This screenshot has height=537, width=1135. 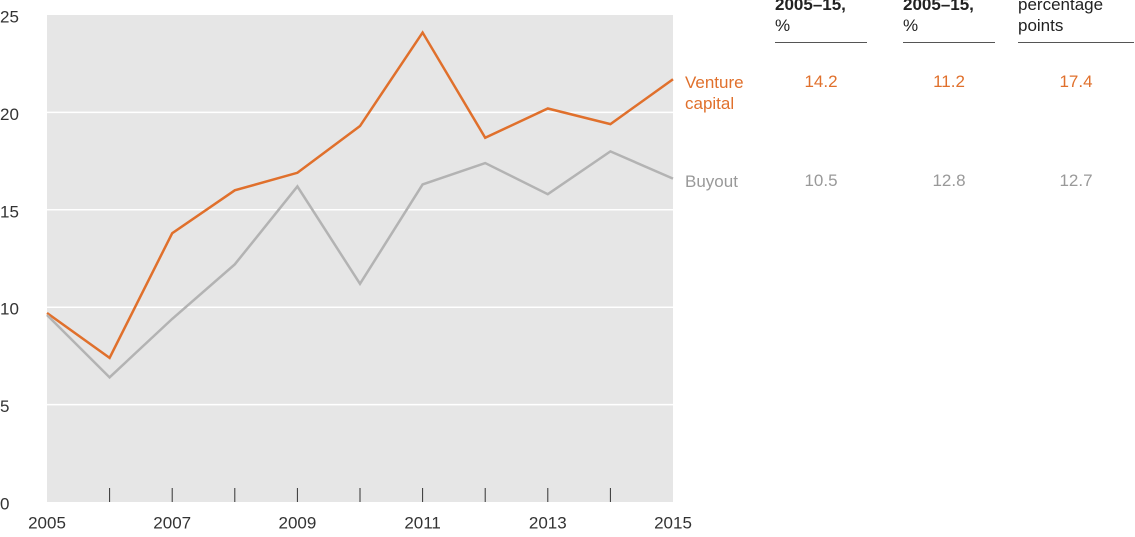 I want to click on table-value: 14.2, so click(x=821, y=81).